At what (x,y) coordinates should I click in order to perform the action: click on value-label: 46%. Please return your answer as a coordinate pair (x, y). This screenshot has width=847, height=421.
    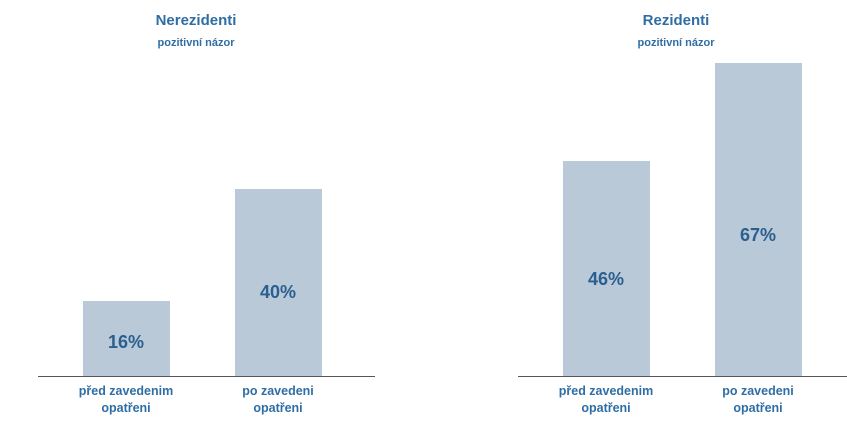
    Looking at the image, I should click on (606, 279).